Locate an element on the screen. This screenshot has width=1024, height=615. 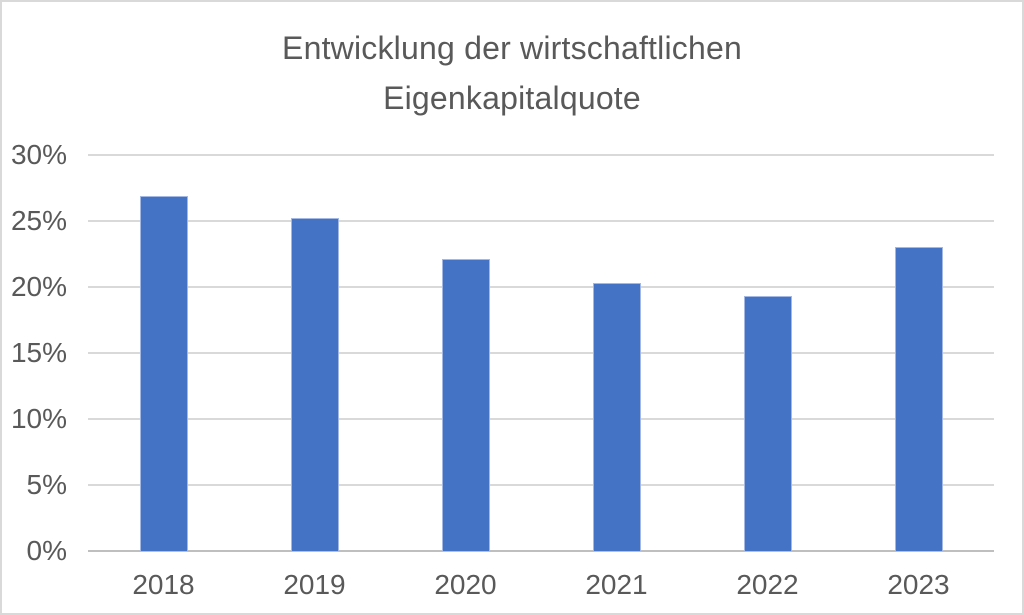
y-axis-tick-label-0: 0% is located at coordinates (46, 550).